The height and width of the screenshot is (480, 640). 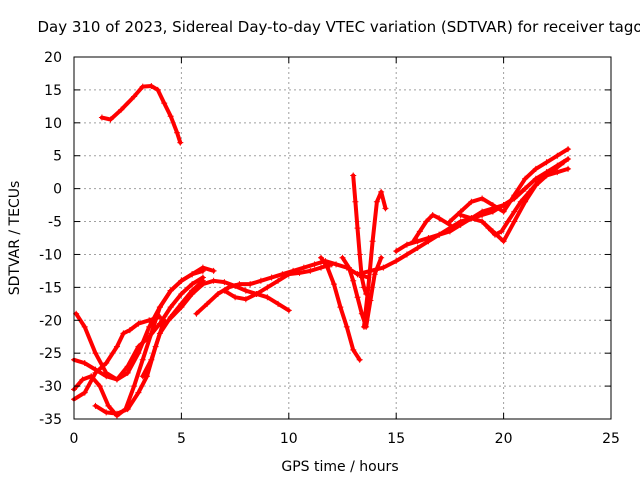 What do you see at coordinates (57, 157) in the screenshot?
I see `y-tick-label: 5` at bounding box center [57, 157].